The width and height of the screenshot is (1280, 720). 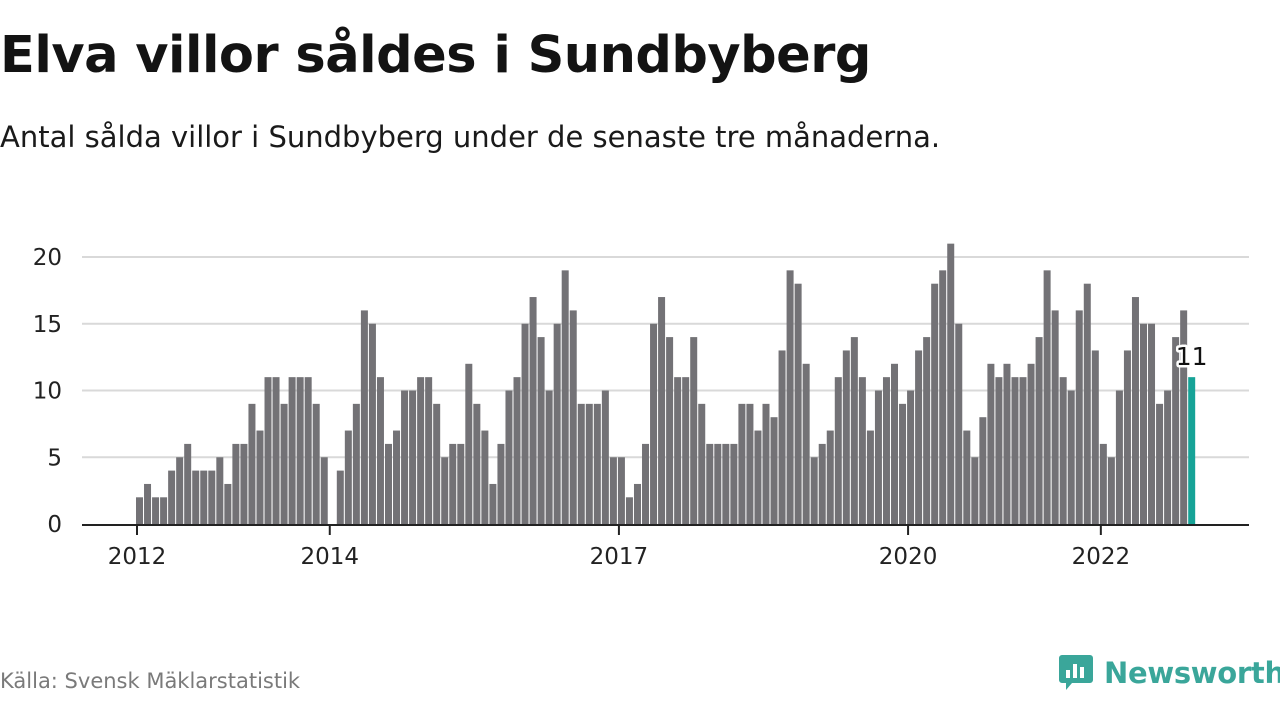 What do you see at coordinates (54, 525) in the screenshot?
I see `y-tick-label: 0` at bounding box center [54, 525].